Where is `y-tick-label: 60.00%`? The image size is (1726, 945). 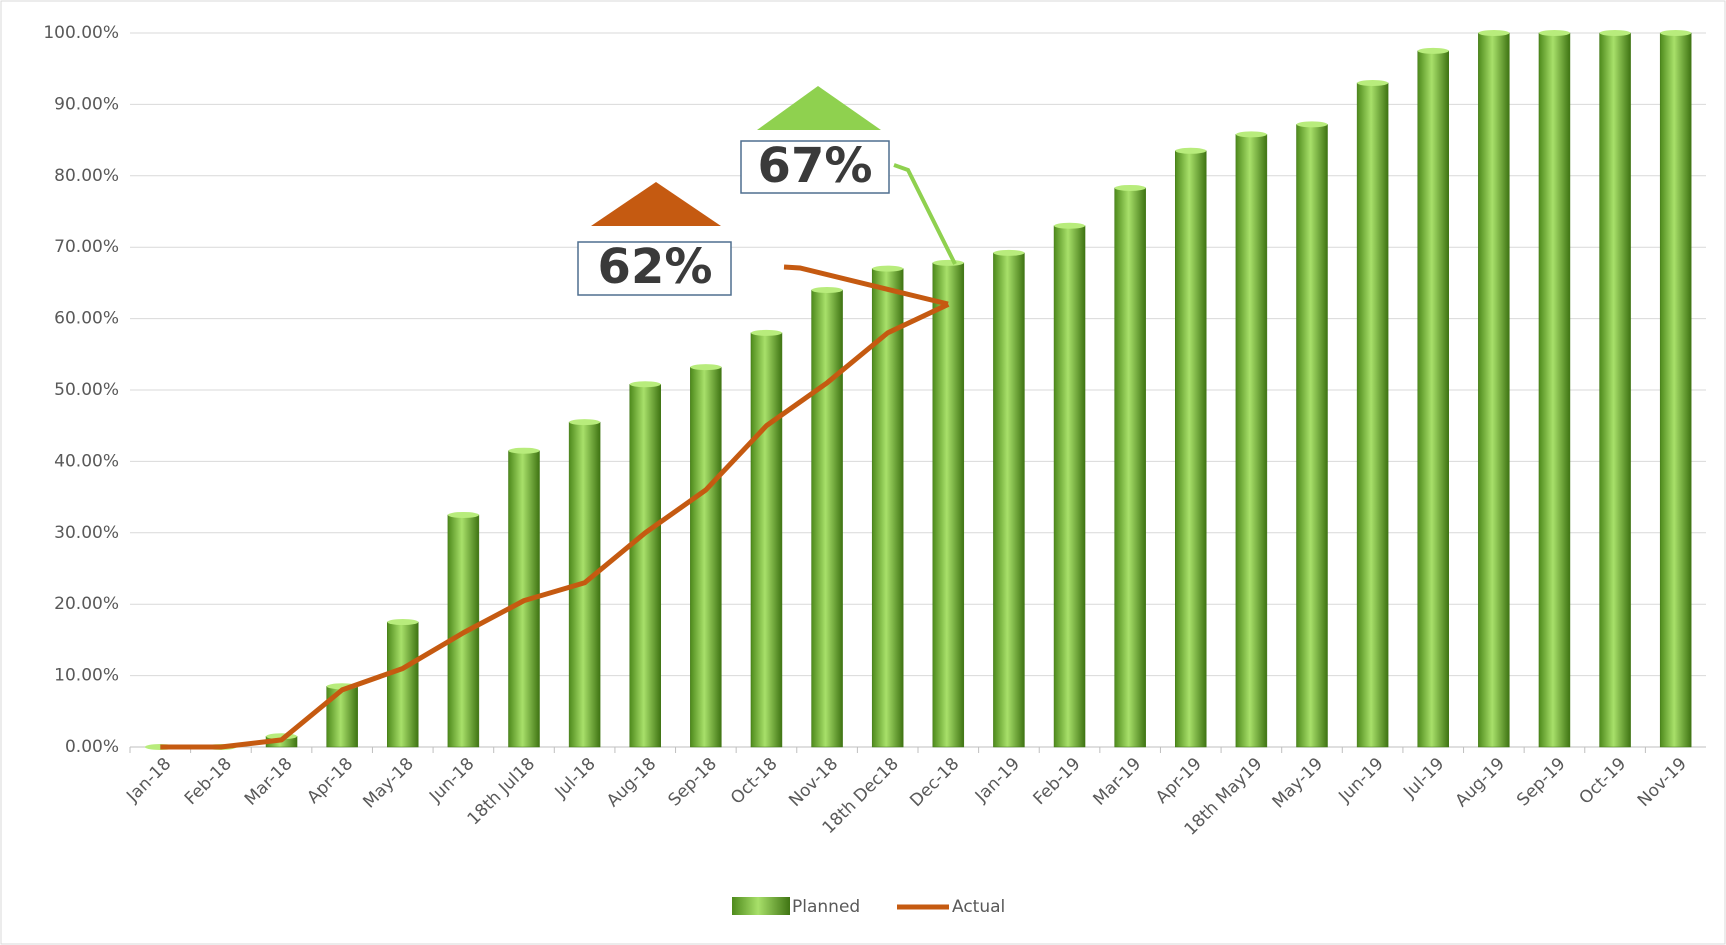 y-tick-label: 60.00% is located at coordinates (86, 319).